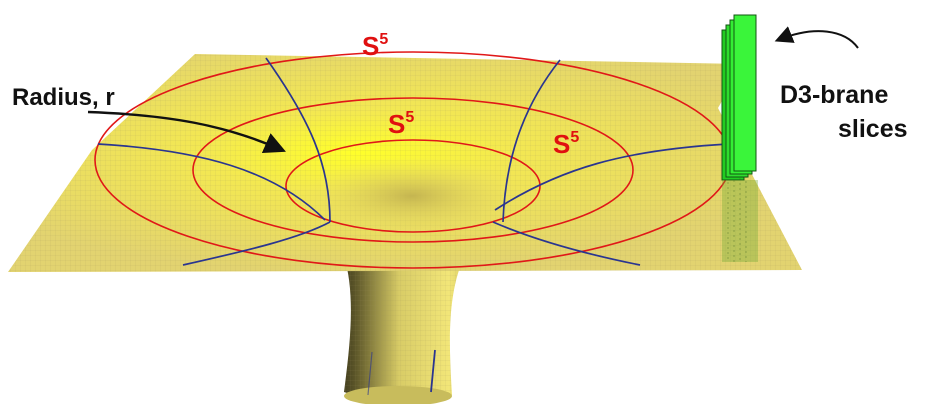 Image resolution: width=933 pixels, height=404 pixels. Describe the element at coordinates (737, 219) in the screenshot. I see `brane-slice-below-mesh` at that location.